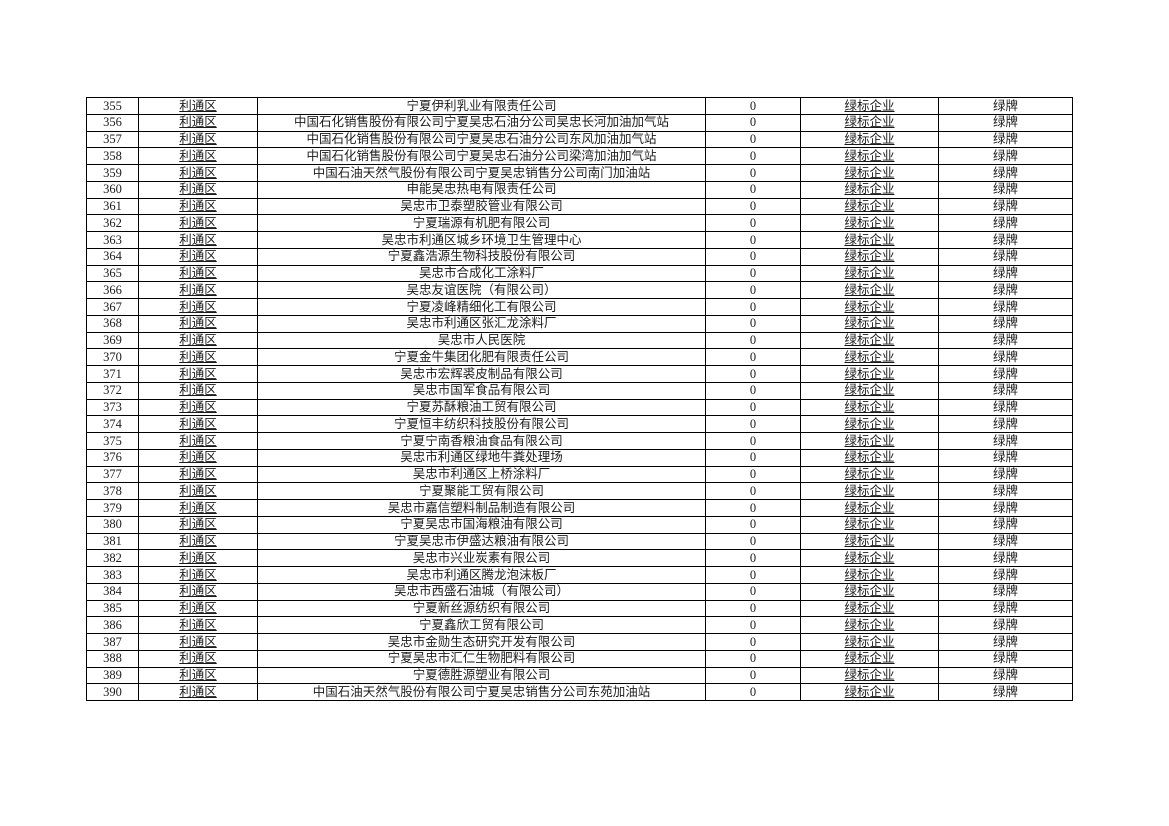 This screenshot has height=826, width=1169. What do you see at coordinates (481, 374) in the screenshot?
I see `cell-company-name: 吴忠市宏辉裘皮制品有限公司` at bounding box center [481, 374].